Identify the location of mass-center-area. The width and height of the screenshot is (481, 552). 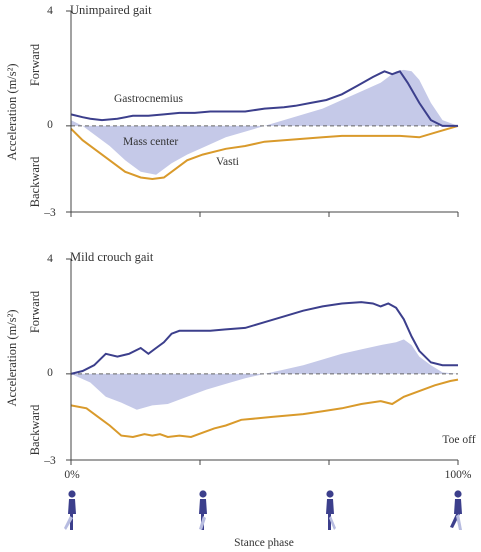
(264, 374).